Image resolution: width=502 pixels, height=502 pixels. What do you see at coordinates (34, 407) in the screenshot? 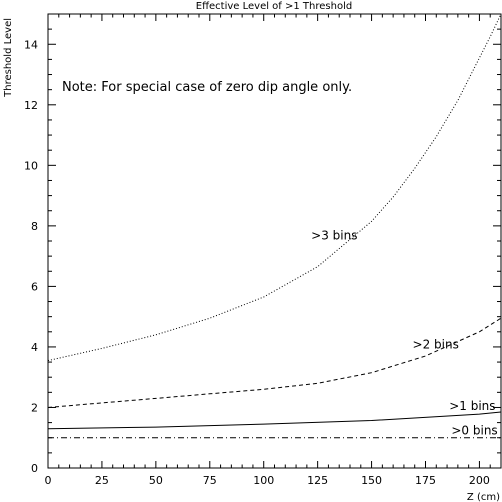
I see `y-tick-label: 2` at bounding box center [34, 407].